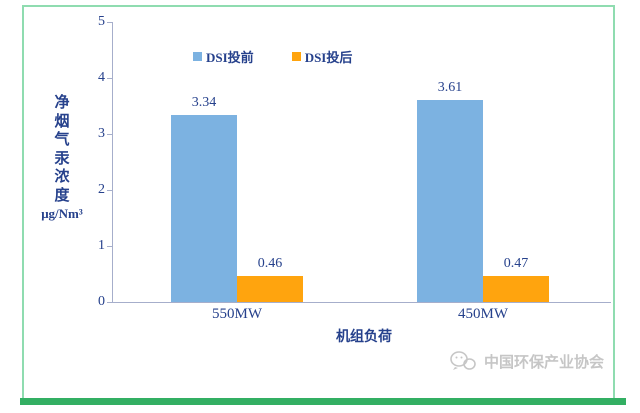 Image resolution: width=640 pixels, height=413 pixels. What do you see at coordinates (516, 288) in the screenshot?
I see `bar-dsi-after-450MW` at bounding box center [516, 288].